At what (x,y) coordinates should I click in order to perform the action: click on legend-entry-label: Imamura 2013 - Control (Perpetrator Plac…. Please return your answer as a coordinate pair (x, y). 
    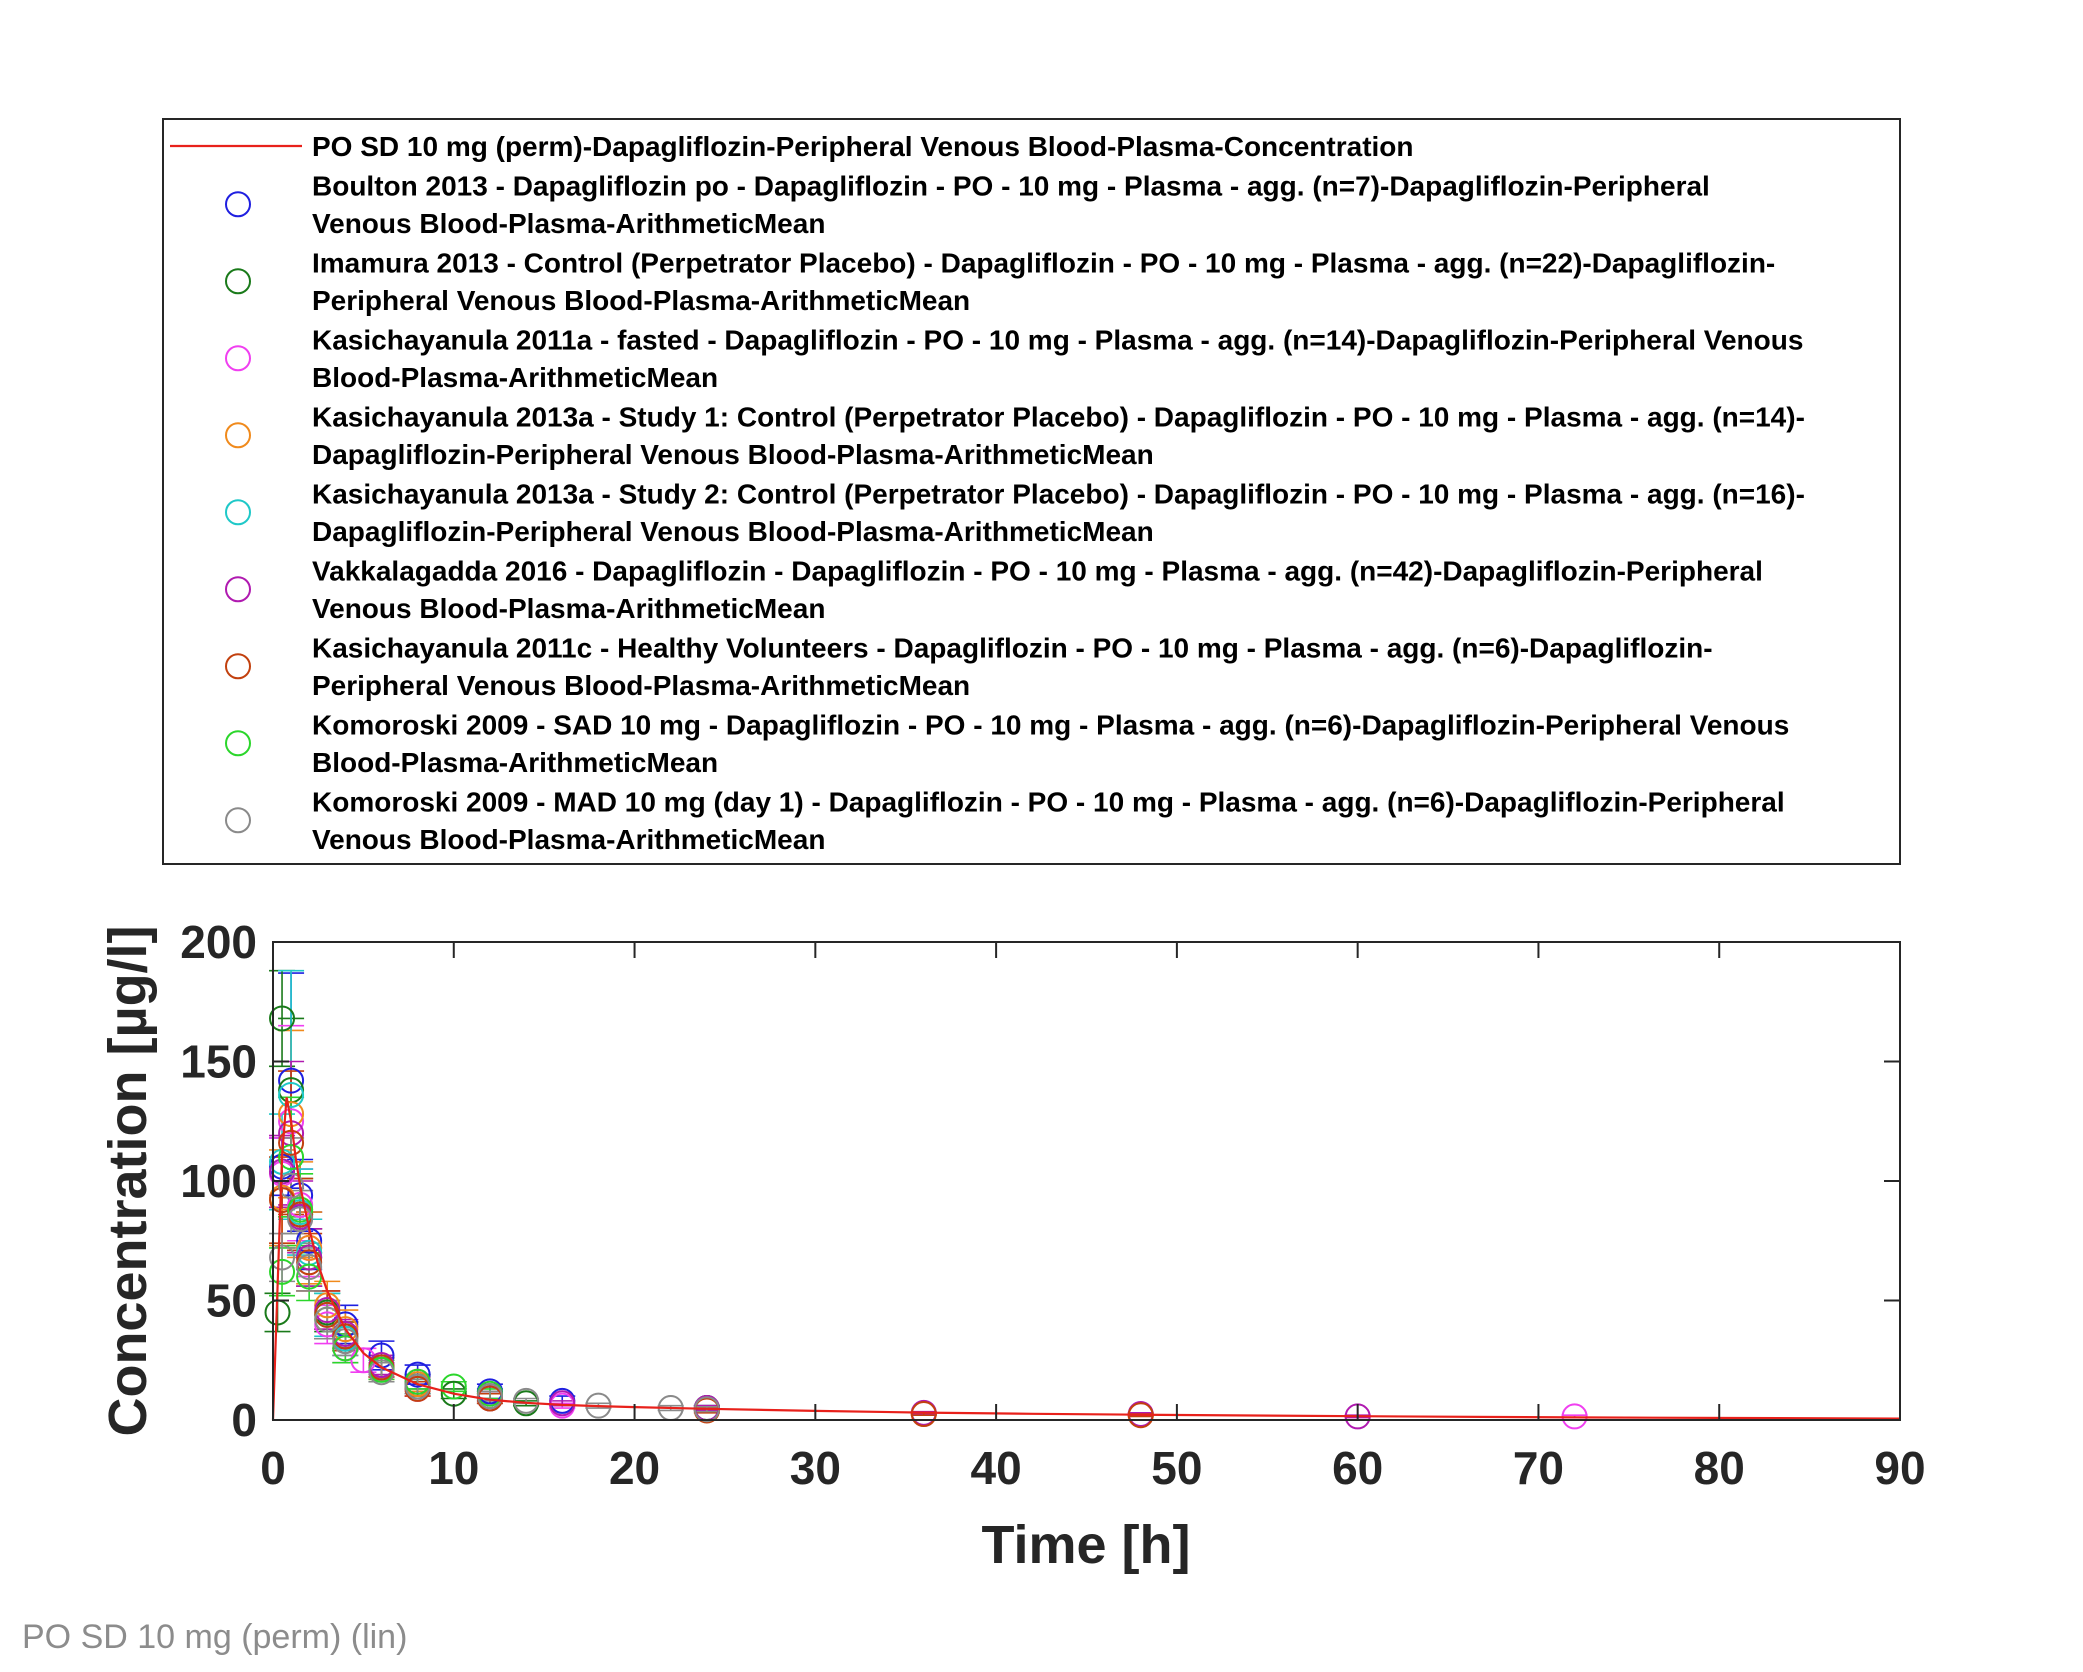
    Looking at the image, I should click on (1043, 263).